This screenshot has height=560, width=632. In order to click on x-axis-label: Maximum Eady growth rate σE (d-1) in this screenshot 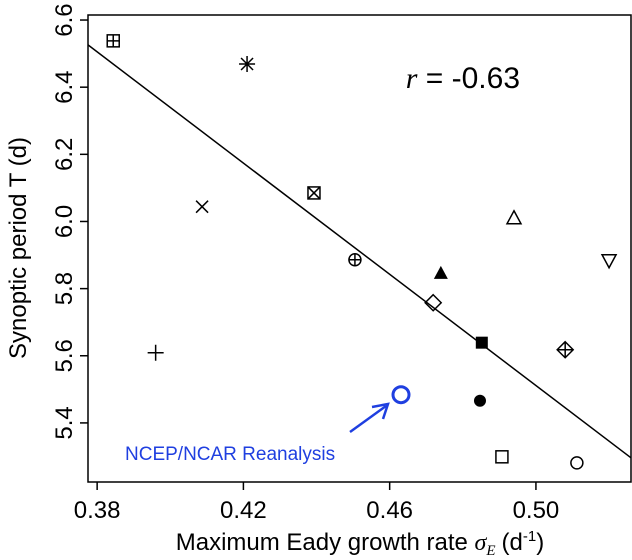, I will do `click(360, 543)`.